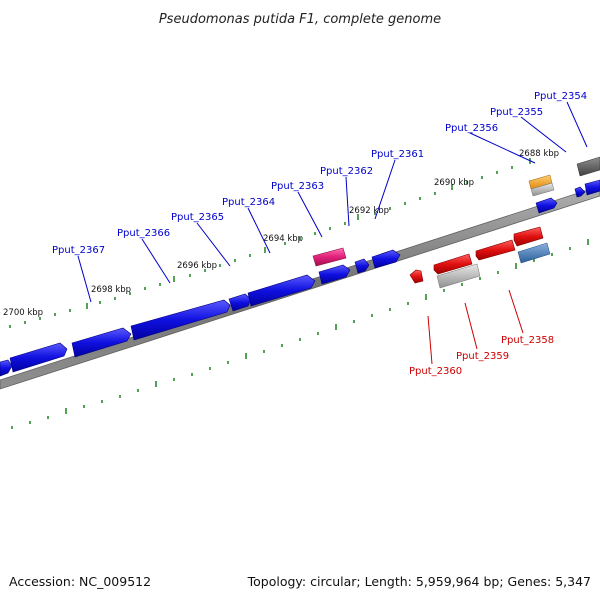 The width and height of the screenshot is (600, 600). Describe the element at coordinates (560, 96) in the screenshot. I see `gene-label: Pput_2354` at that location.